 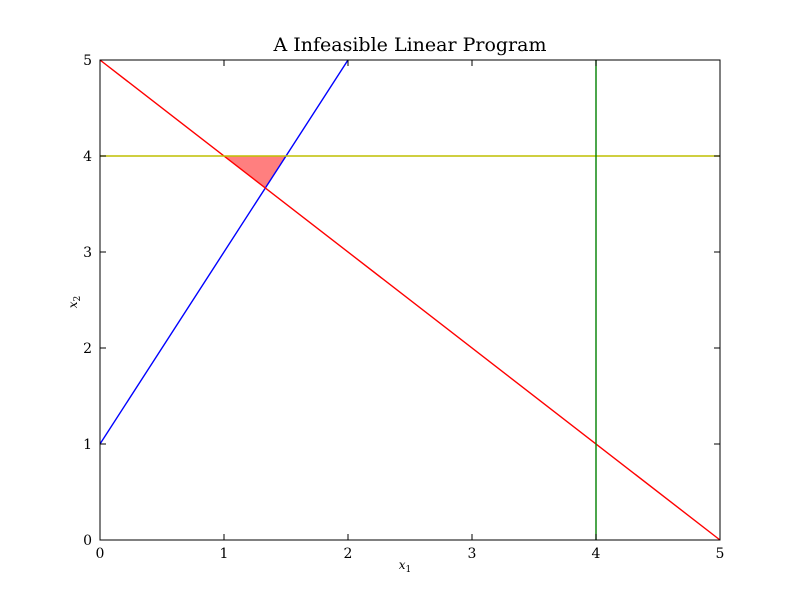 What do you see at coordinates (87, 445) in the screenshot?
I see `y-tick-label: 1` at bounding box center [87, 445].